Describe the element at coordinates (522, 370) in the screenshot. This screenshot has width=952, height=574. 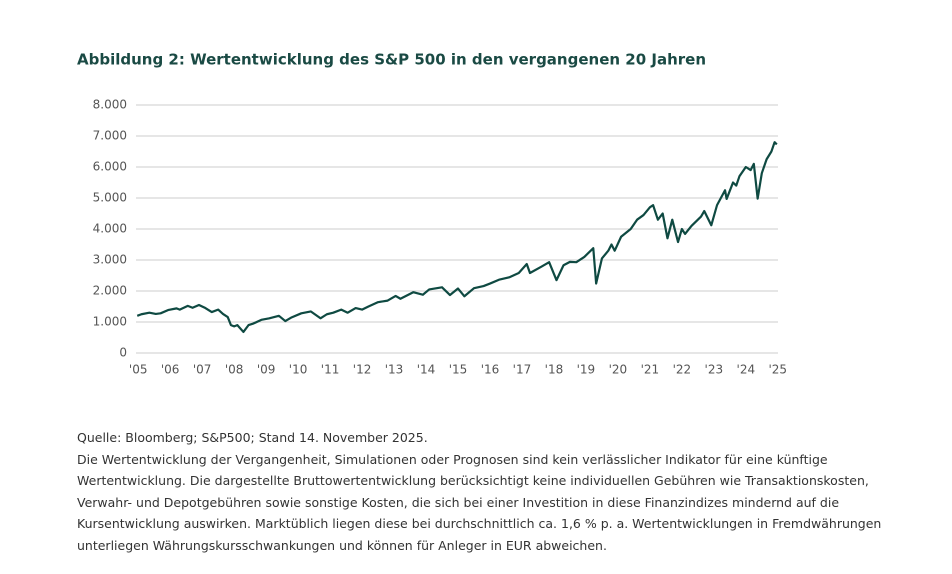
I see `x-tick-label: '17` at that location.